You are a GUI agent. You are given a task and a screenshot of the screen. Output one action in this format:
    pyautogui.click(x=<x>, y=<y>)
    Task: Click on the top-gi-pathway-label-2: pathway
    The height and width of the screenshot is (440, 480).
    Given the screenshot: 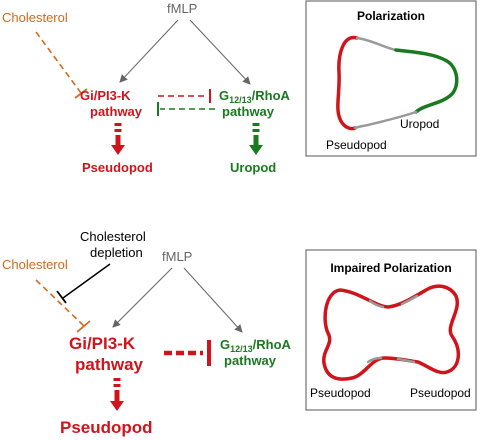 What is the action you would take?
    pyautogui.click(x=116, y=111)
    